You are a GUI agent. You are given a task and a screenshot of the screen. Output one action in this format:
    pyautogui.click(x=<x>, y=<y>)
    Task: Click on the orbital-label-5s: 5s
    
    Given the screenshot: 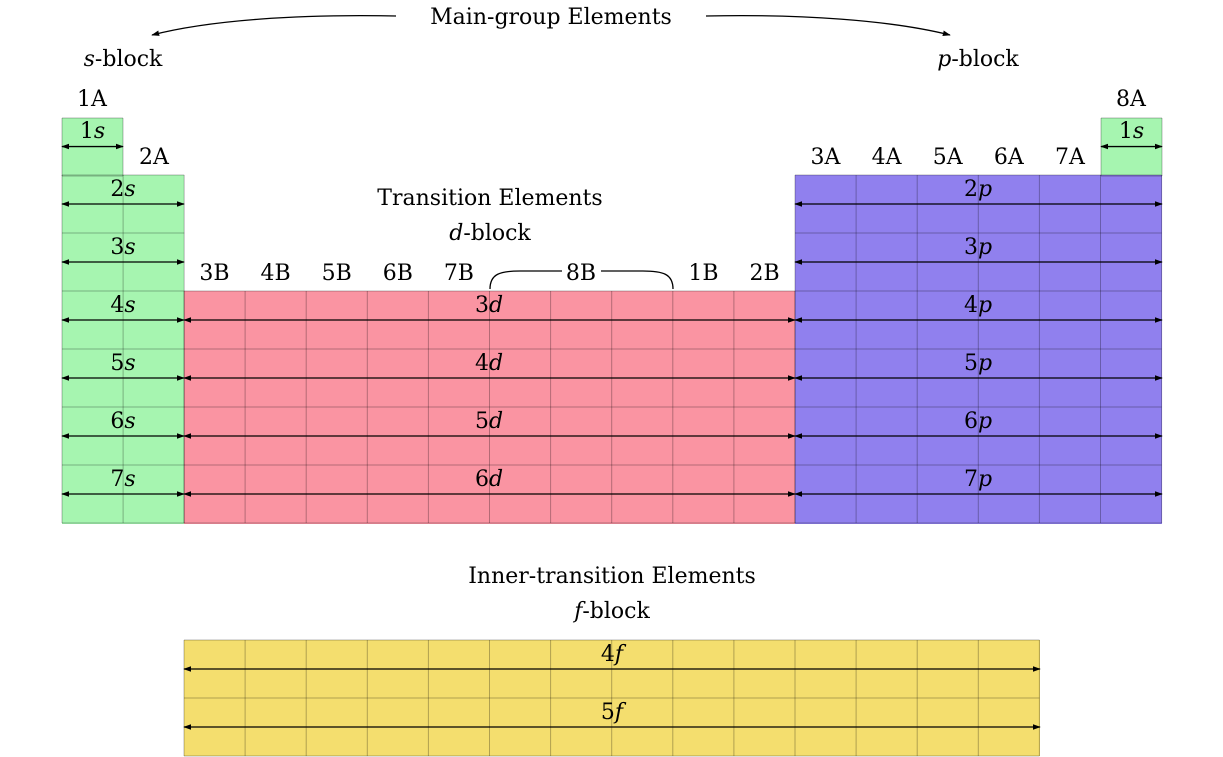 What is the action you would take?
    pyautogui.click(x=122, y=363)
    